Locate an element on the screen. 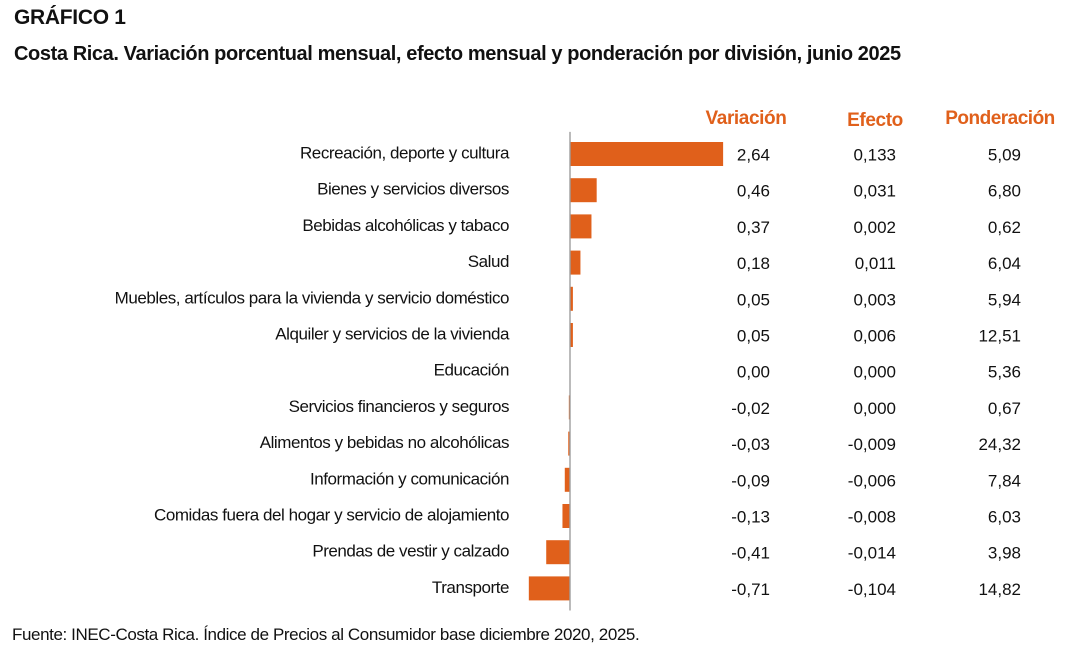  value-variacion: 0,37 is located at coordinates (753, 227).